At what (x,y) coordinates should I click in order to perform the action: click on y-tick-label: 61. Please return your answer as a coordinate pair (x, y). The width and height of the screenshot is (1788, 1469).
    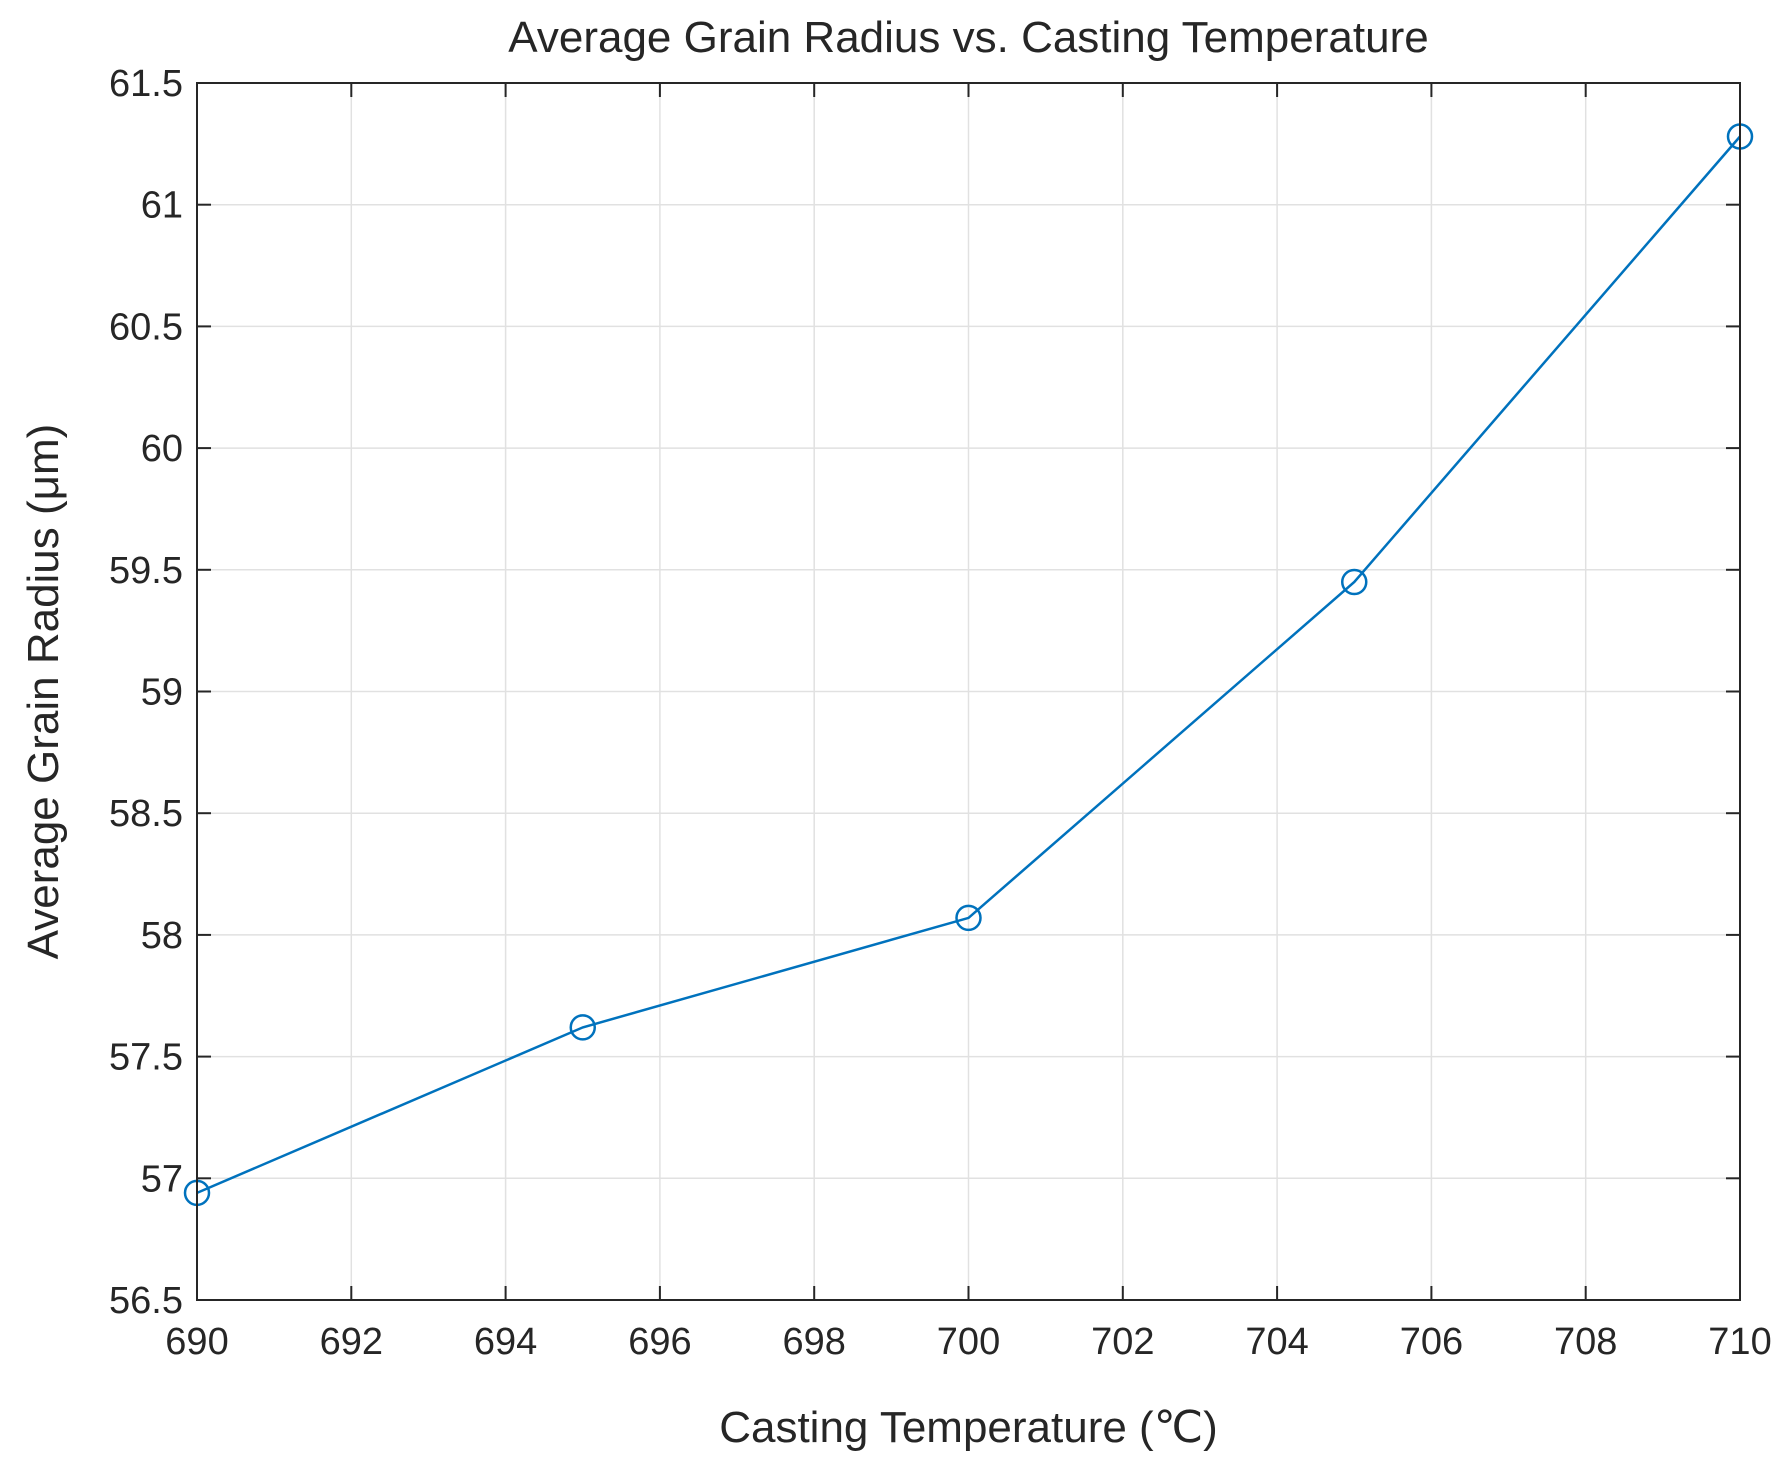
    Looking at the image, I should click on (162, 206).